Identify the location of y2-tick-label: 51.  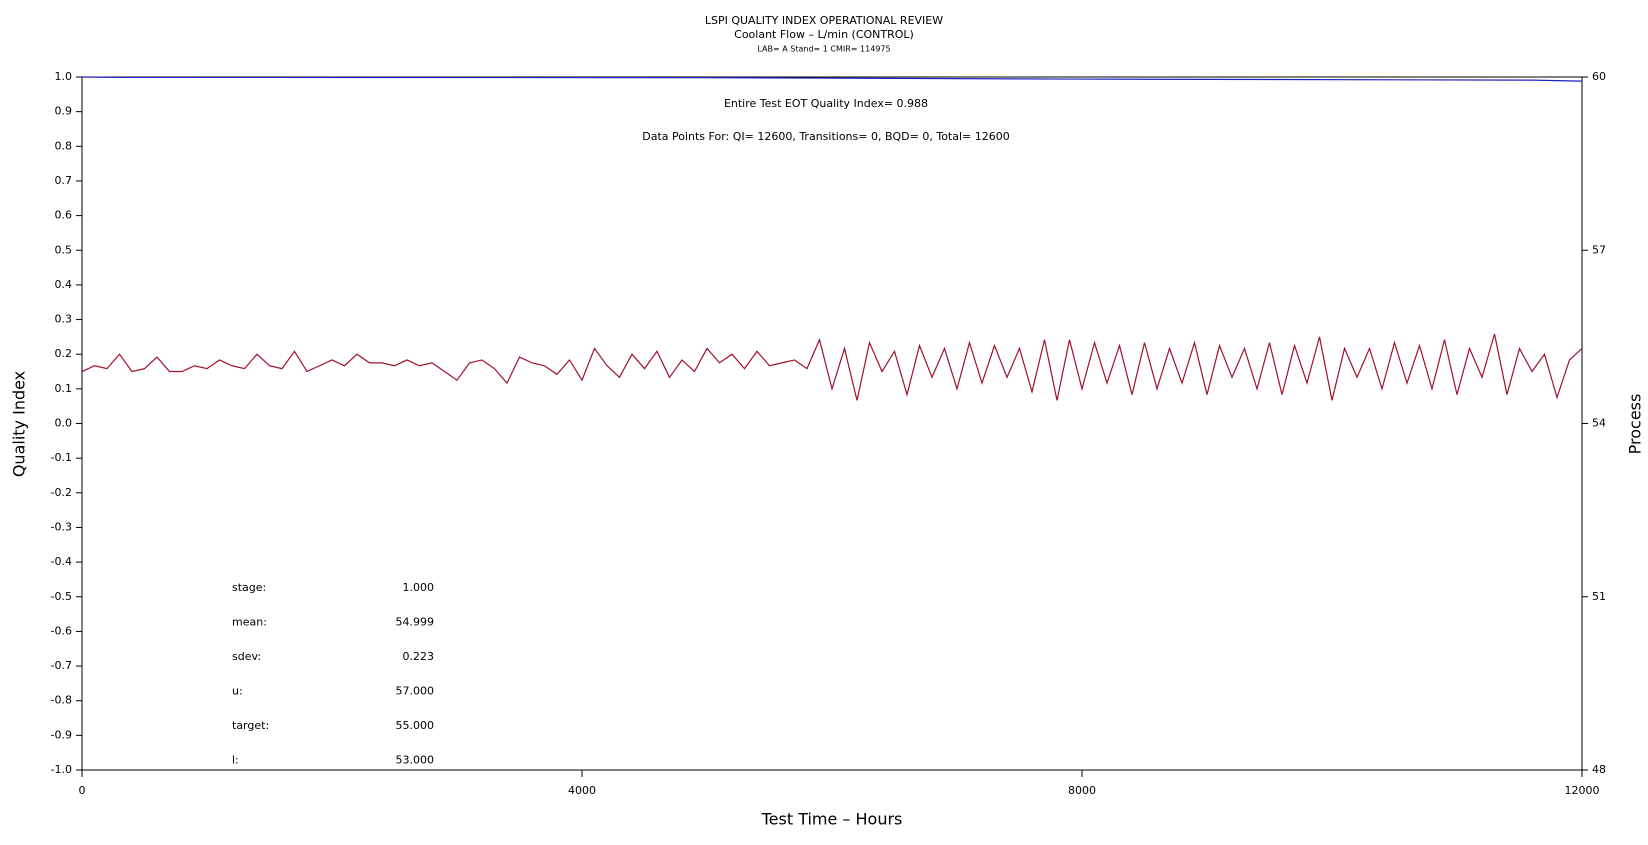
(1599, 596).